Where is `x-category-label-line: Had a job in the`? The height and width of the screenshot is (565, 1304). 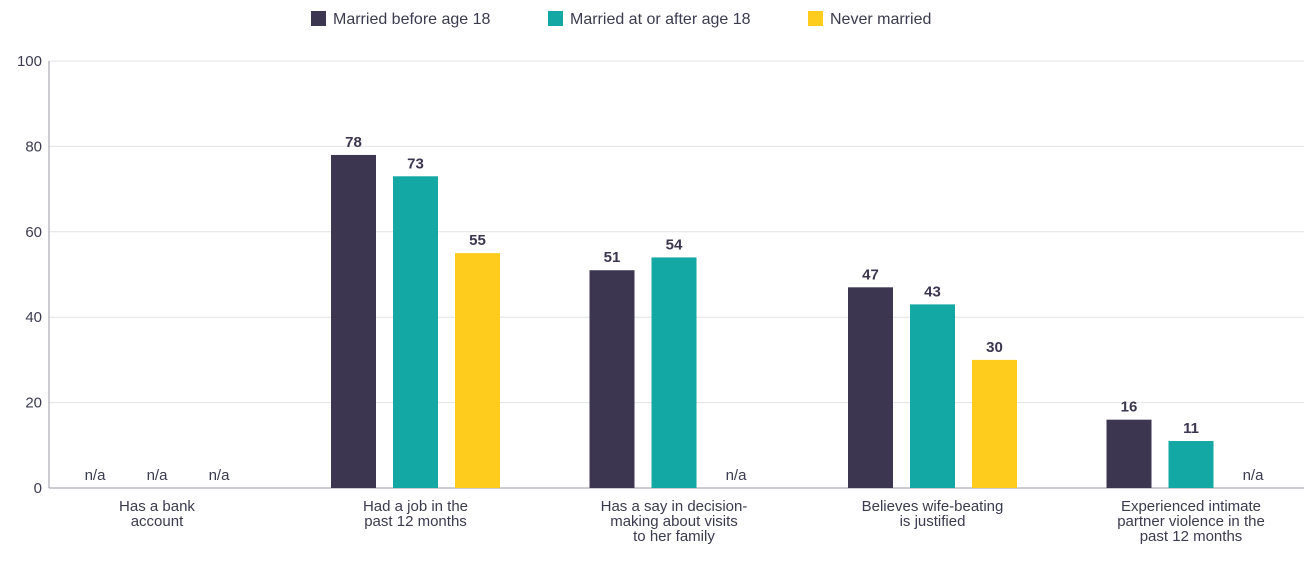
x-category-label-line: Had a job in the is located at coordinates (415, 506).